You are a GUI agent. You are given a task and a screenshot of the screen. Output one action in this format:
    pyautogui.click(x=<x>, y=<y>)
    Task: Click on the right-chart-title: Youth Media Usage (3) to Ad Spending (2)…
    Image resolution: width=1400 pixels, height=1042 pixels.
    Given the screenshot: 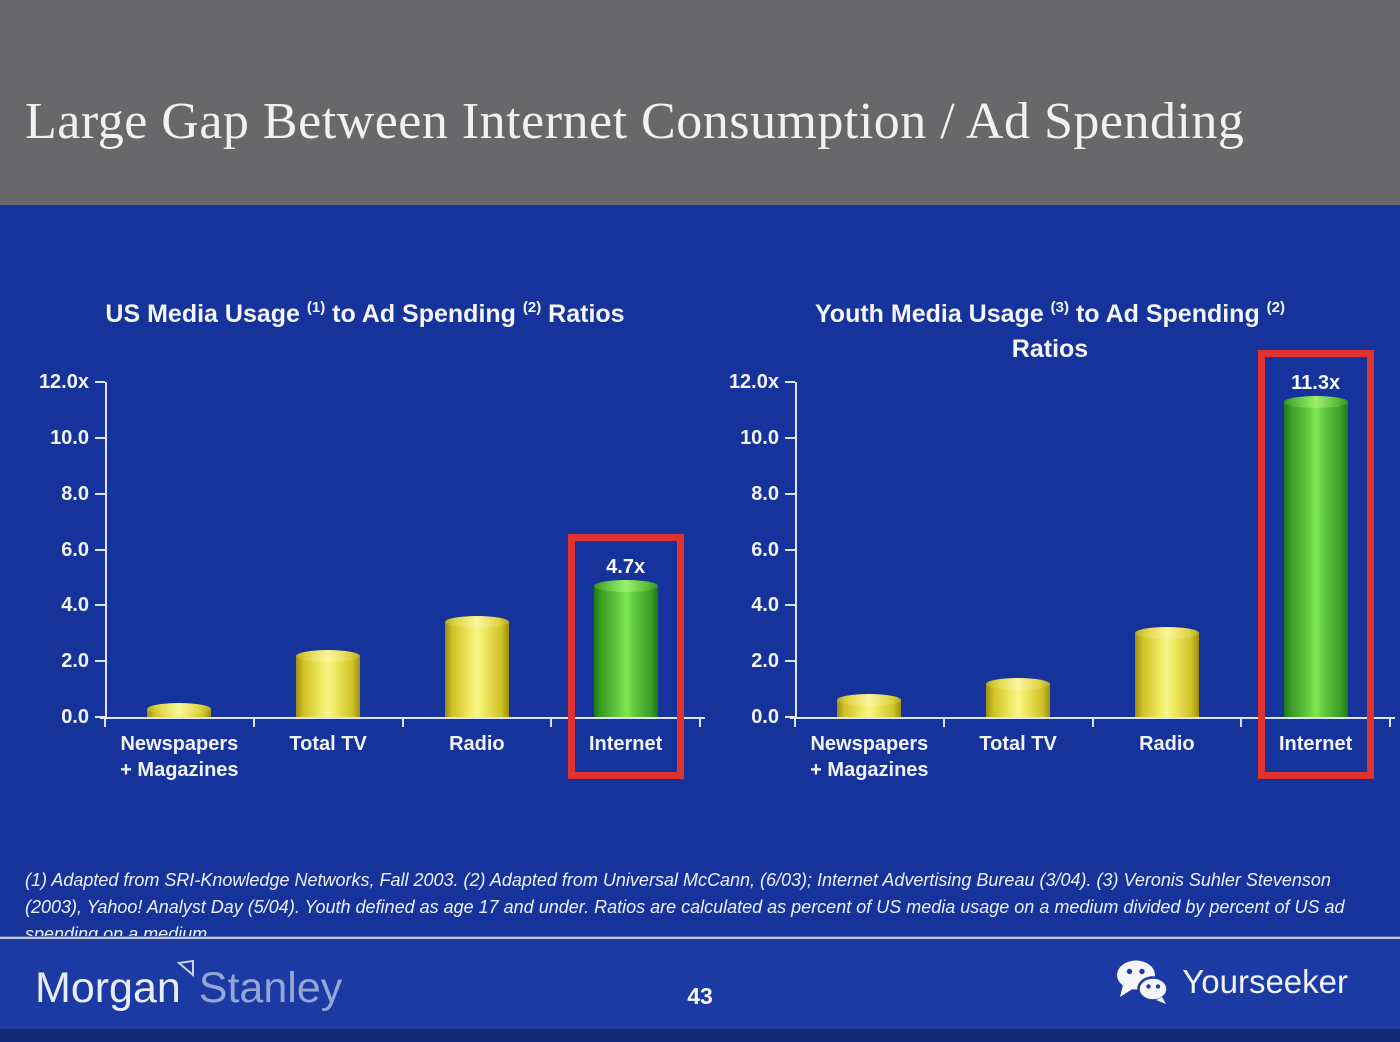 What is the action you would take?
    pyautogui.click(x=1050, y=328)
    